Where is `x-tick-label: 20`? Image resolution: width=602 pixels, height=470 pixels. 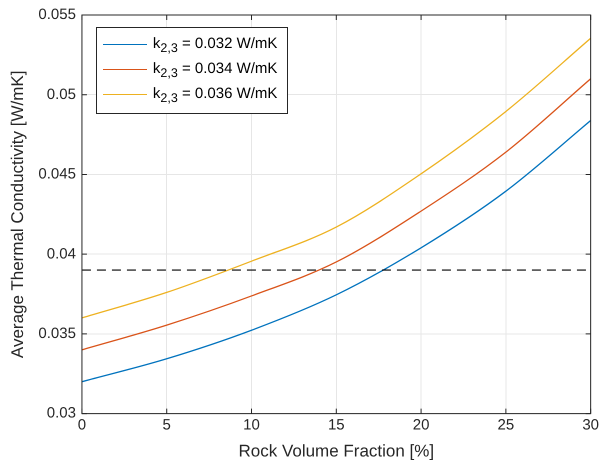
x-tick-label: 20 is located at coordinates (421, 425).